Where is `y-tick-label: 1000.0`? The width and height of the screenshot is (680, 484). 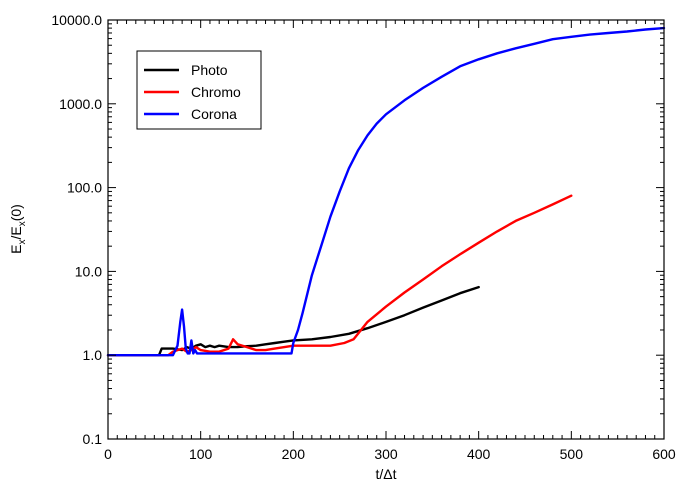
y-tick-label: 1000.0 is located at coordinates (80, 104).